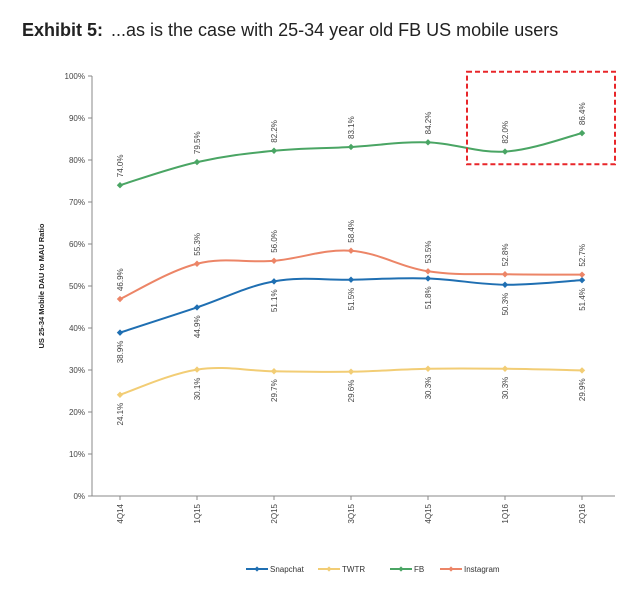 Image resolution: width=640 pixels, height=604 pixels. I want to click on data-label-instagram: 52.7%, so click(582, 255).